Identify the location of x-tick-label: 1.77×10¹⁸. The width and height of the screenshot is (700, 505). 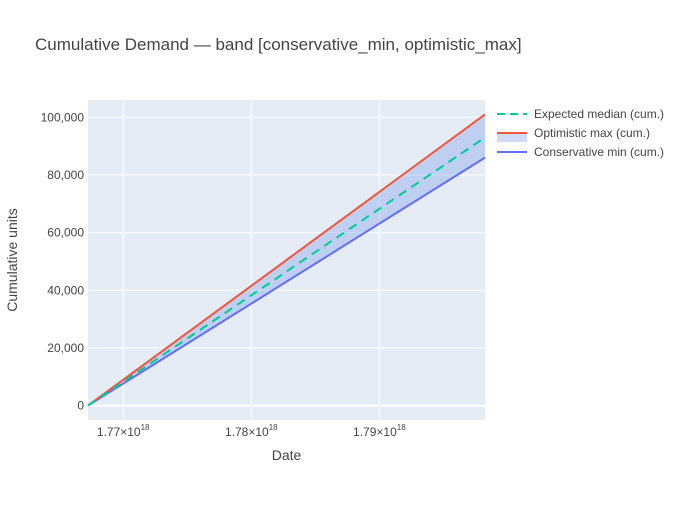
(123, 431).